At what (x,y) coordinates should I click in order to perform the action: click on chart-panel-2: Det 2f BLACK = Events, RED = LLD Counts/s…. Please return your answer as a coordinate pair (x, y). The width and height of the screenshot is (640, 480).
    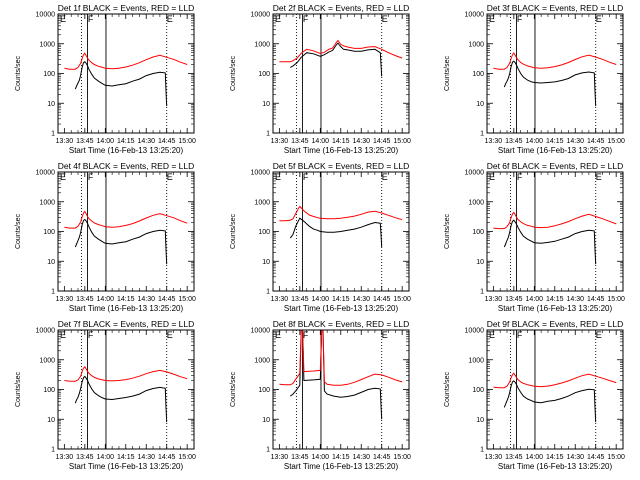
    Looking at the image, I should click on (320, 79).